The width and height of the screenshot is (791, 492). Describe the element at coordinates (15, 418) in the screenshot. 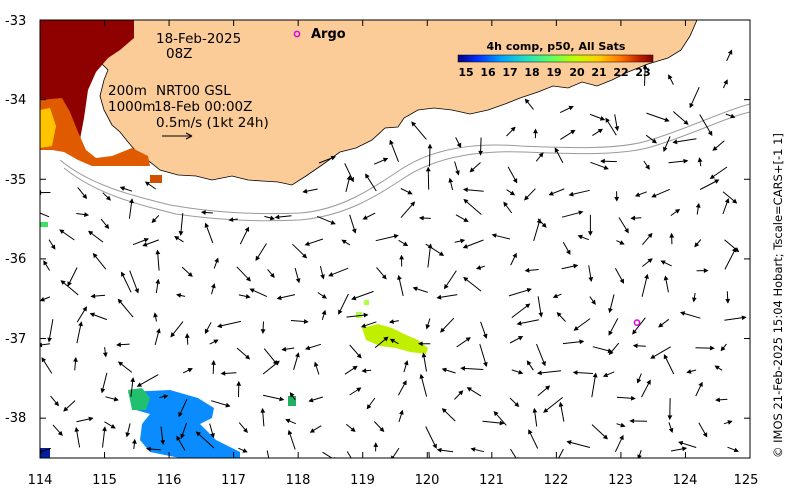

I see `y-tick-label: -38` at that location.